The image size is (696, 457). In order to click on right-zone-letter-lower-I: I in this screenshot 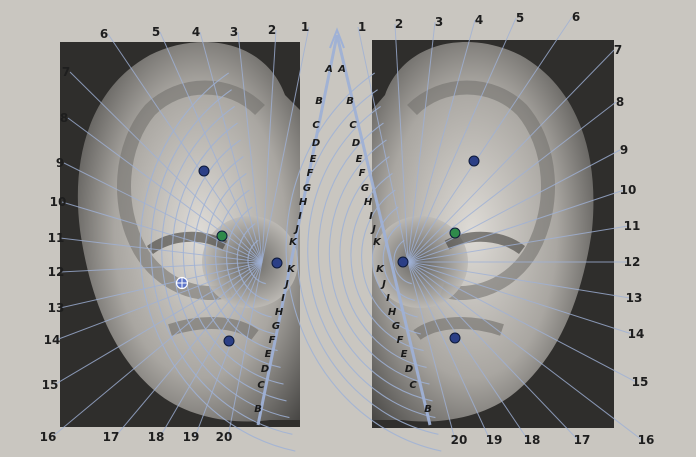, I will do `click(388, 298)`.